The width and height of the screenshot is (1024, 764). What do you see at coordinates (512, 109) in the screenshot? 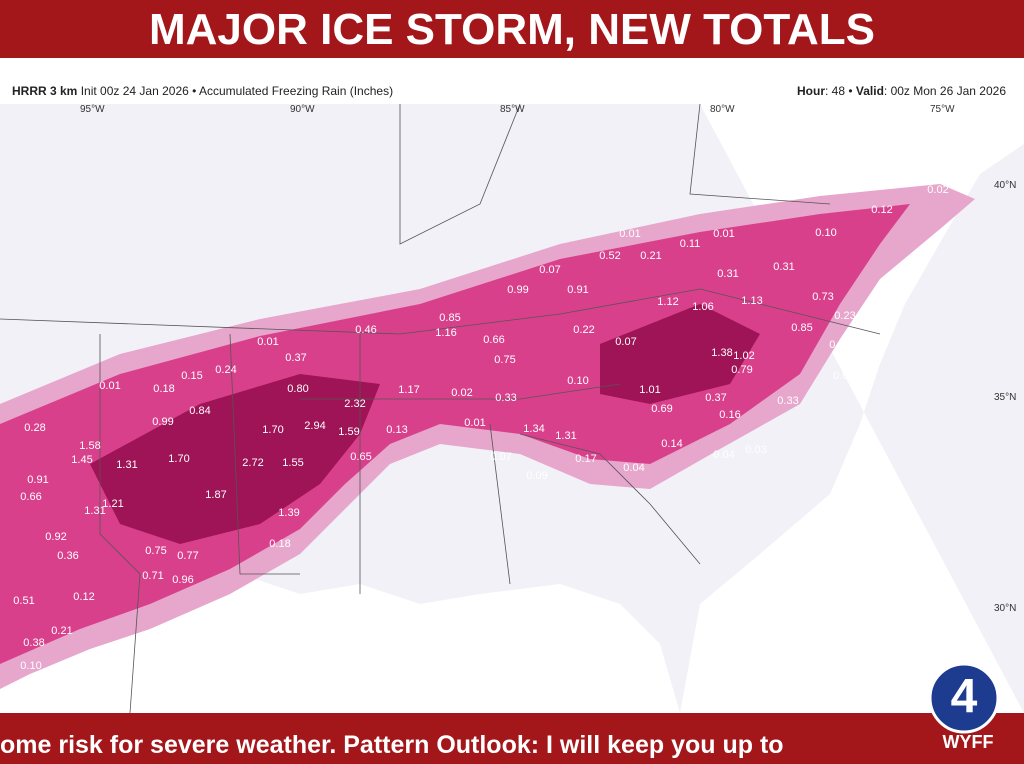
I see `longitude-label: 85°W` at bounding box center [512, 109].